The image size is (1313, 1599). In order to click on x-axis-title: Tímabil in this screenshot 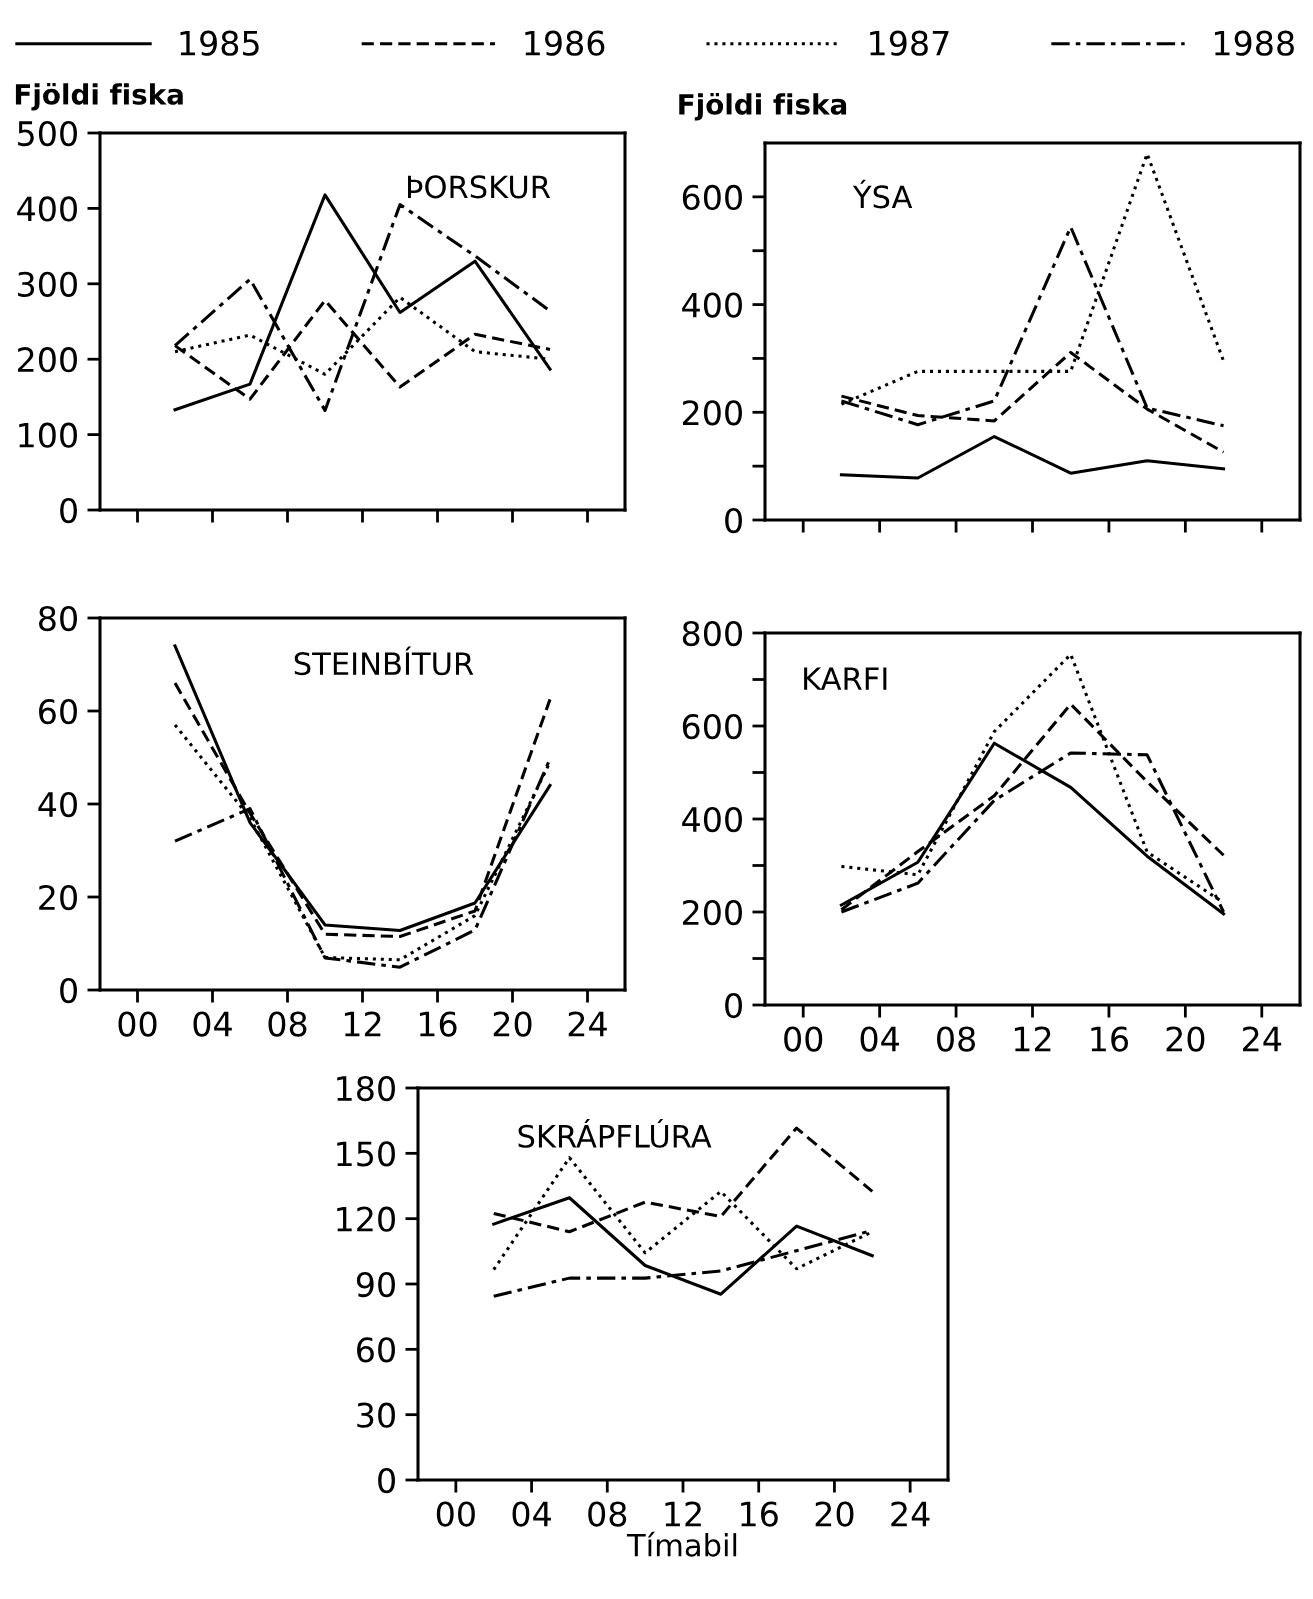, I will do `click(681, 1544)`.